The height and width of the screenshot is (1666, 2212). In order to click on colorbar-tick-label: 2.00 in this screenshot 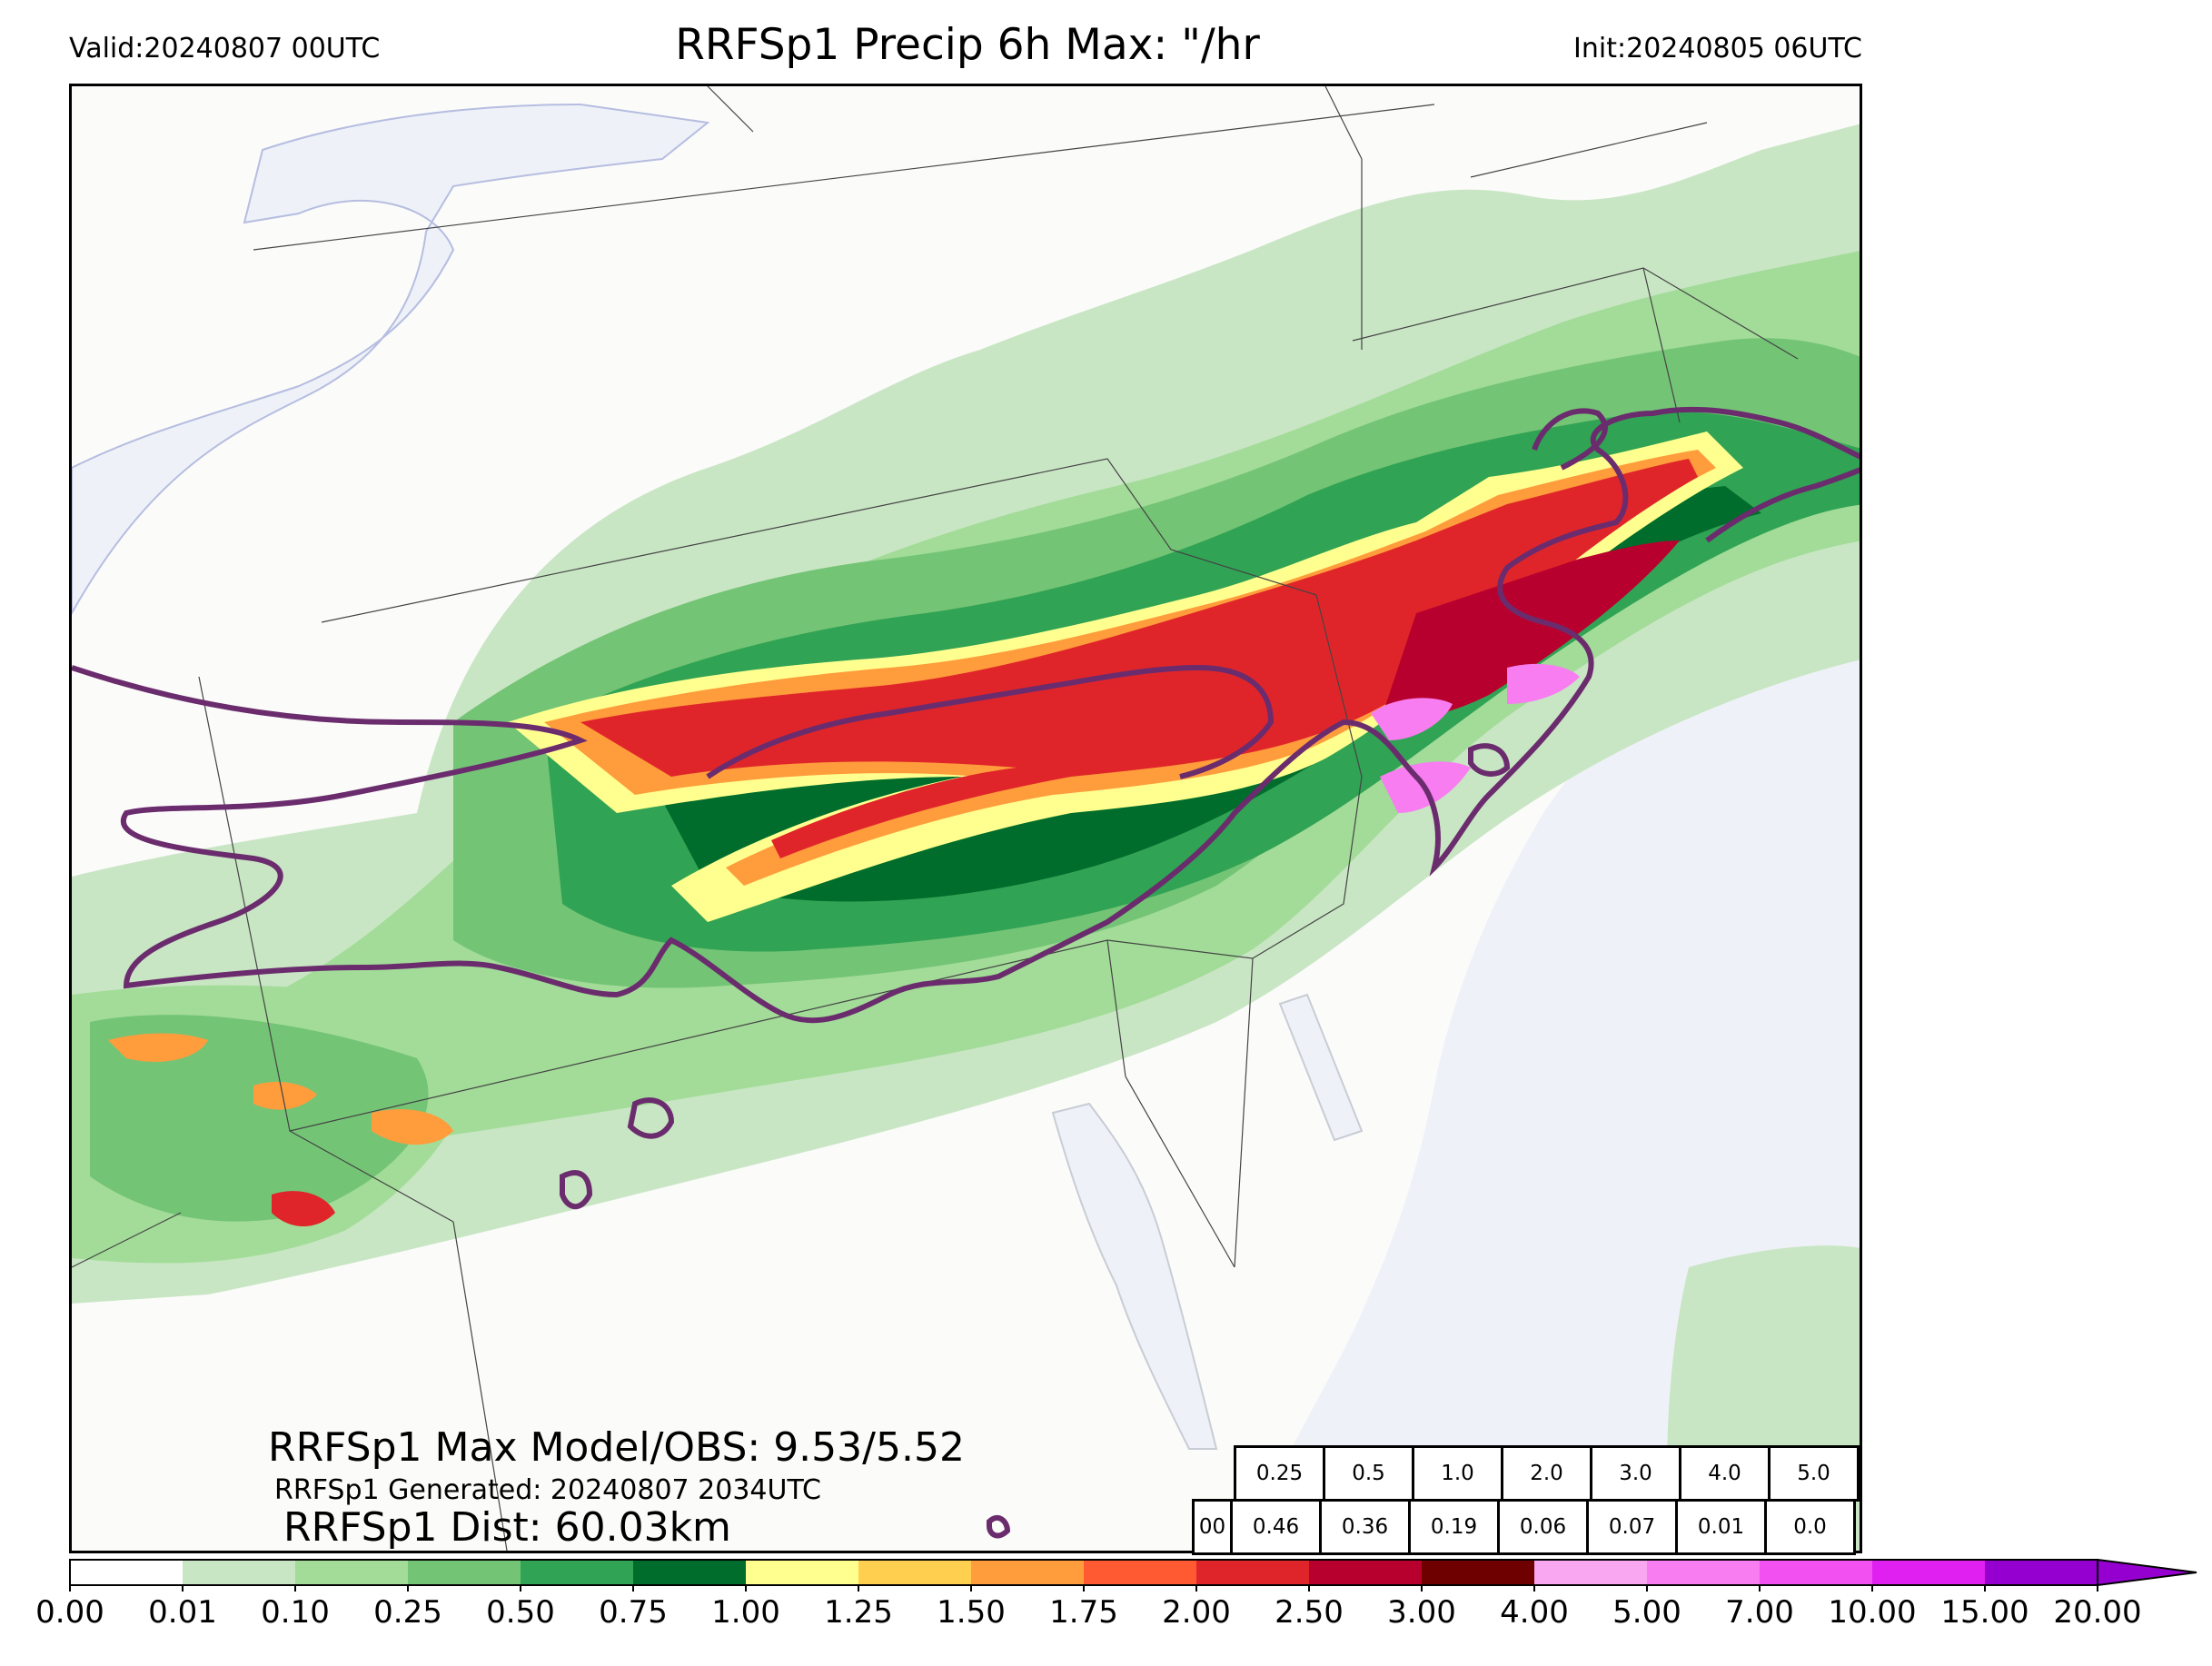, I will do `click(1196, 1612)`.